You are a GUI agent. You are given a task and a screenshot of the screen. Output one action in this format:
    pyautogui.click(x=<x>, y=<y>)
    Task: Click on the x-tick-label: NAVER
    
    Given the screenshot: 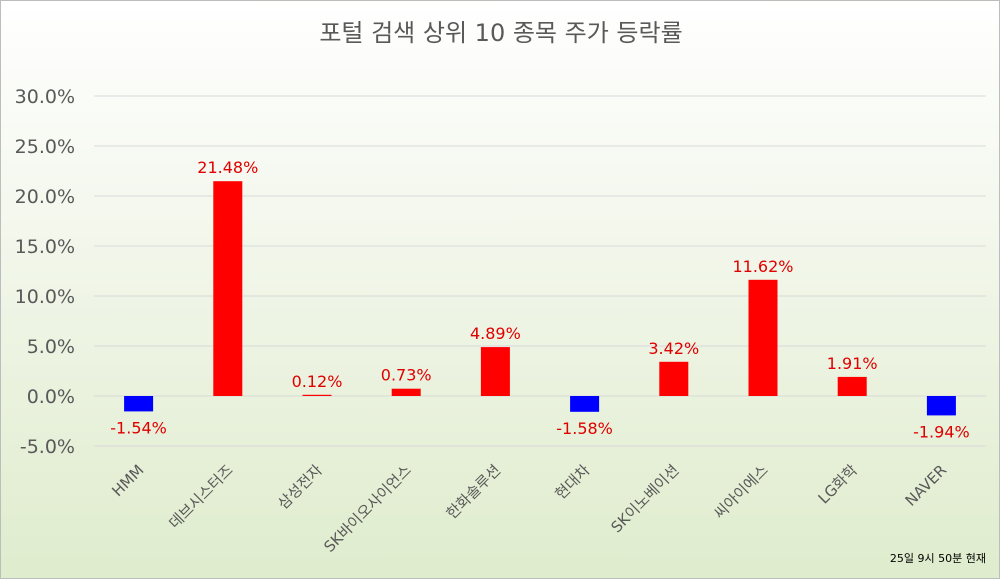 What is the action you would take?
    pyautogui.click(x=926, y=485)
    